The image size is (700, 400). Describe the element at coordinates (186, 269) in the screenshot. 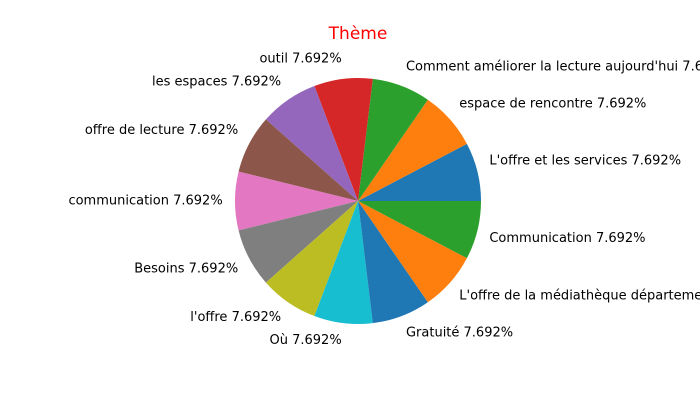

I see `slice-label: Besoins 7.692%` at that location.